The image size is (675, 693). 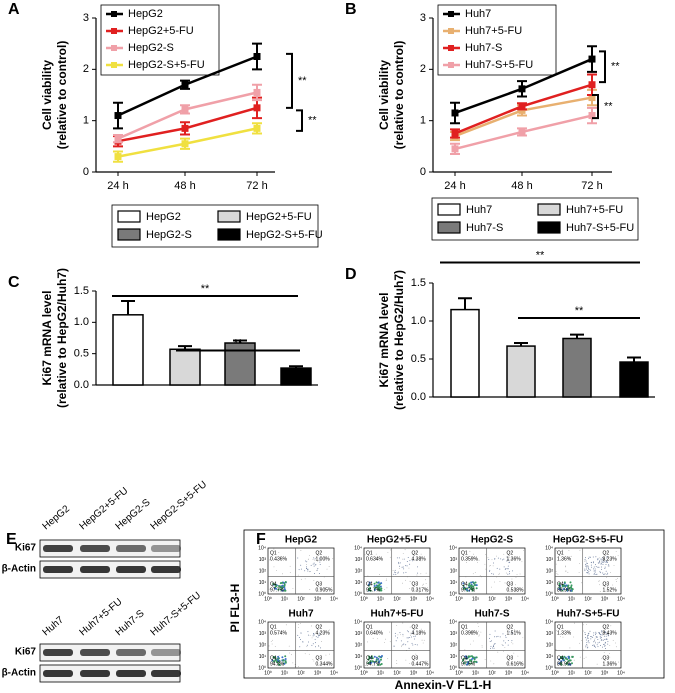 I want to click on y-axis-label: (relative to HepG2/Huh7), so click(x=399, y=340).